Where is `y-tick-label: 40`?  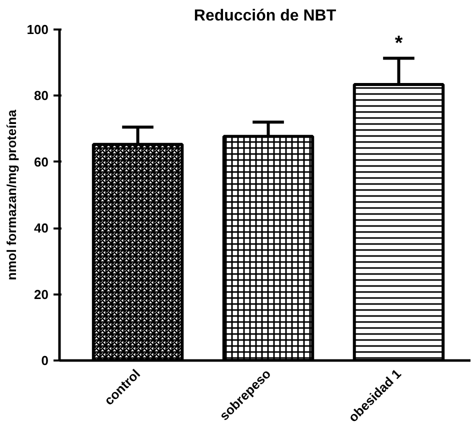 y-tick-label: 40 is located at coordinates (41, 228).